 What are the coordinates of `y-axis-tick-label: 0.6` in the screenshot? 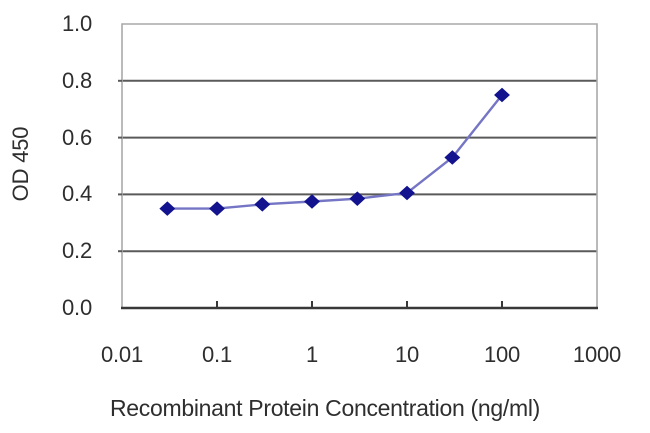 It's located at (77, 137).